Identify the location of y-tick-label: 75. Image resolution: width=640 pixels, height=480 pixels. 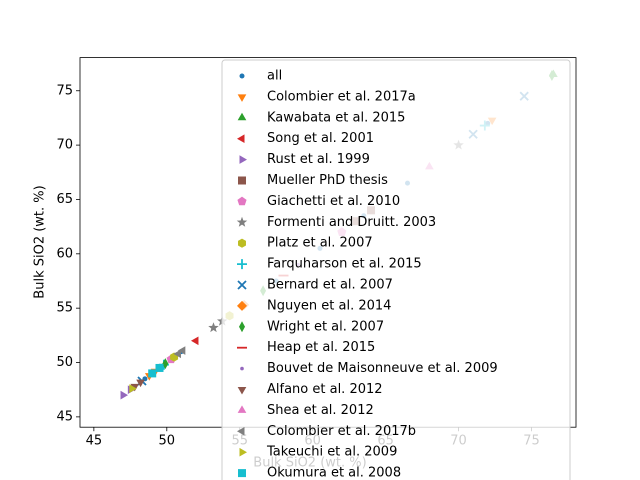
(64, 90).